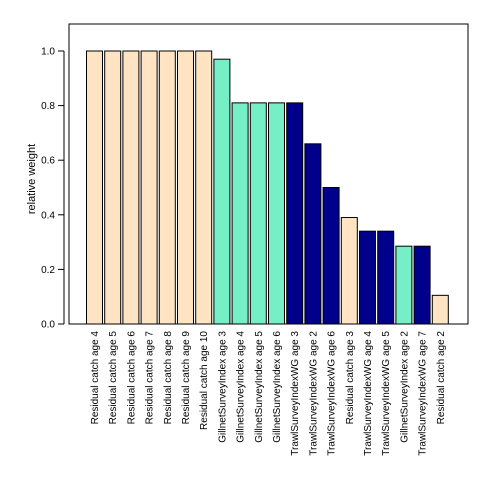  I want to click on x-tick-label: GillnetSurveyIndex age 5, so click(259, 387).